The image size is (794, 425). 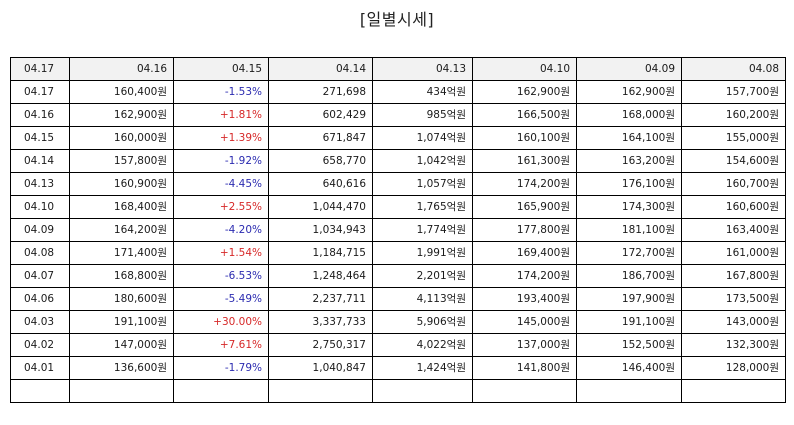 I want to click on table-cell: 434억원, so click(x=422, y=92).